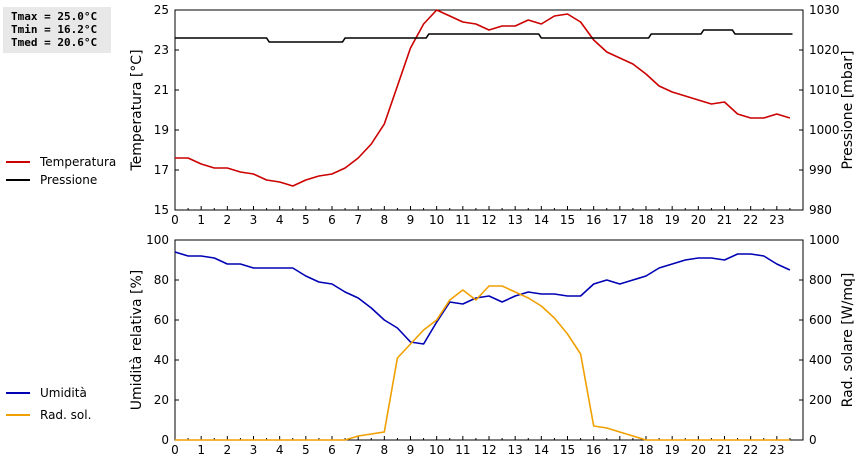  What do you see at coordinates (593, 450) in the screenshot?
I see `x-tick-label-bottom: 16` at bounding box center [593, 450].